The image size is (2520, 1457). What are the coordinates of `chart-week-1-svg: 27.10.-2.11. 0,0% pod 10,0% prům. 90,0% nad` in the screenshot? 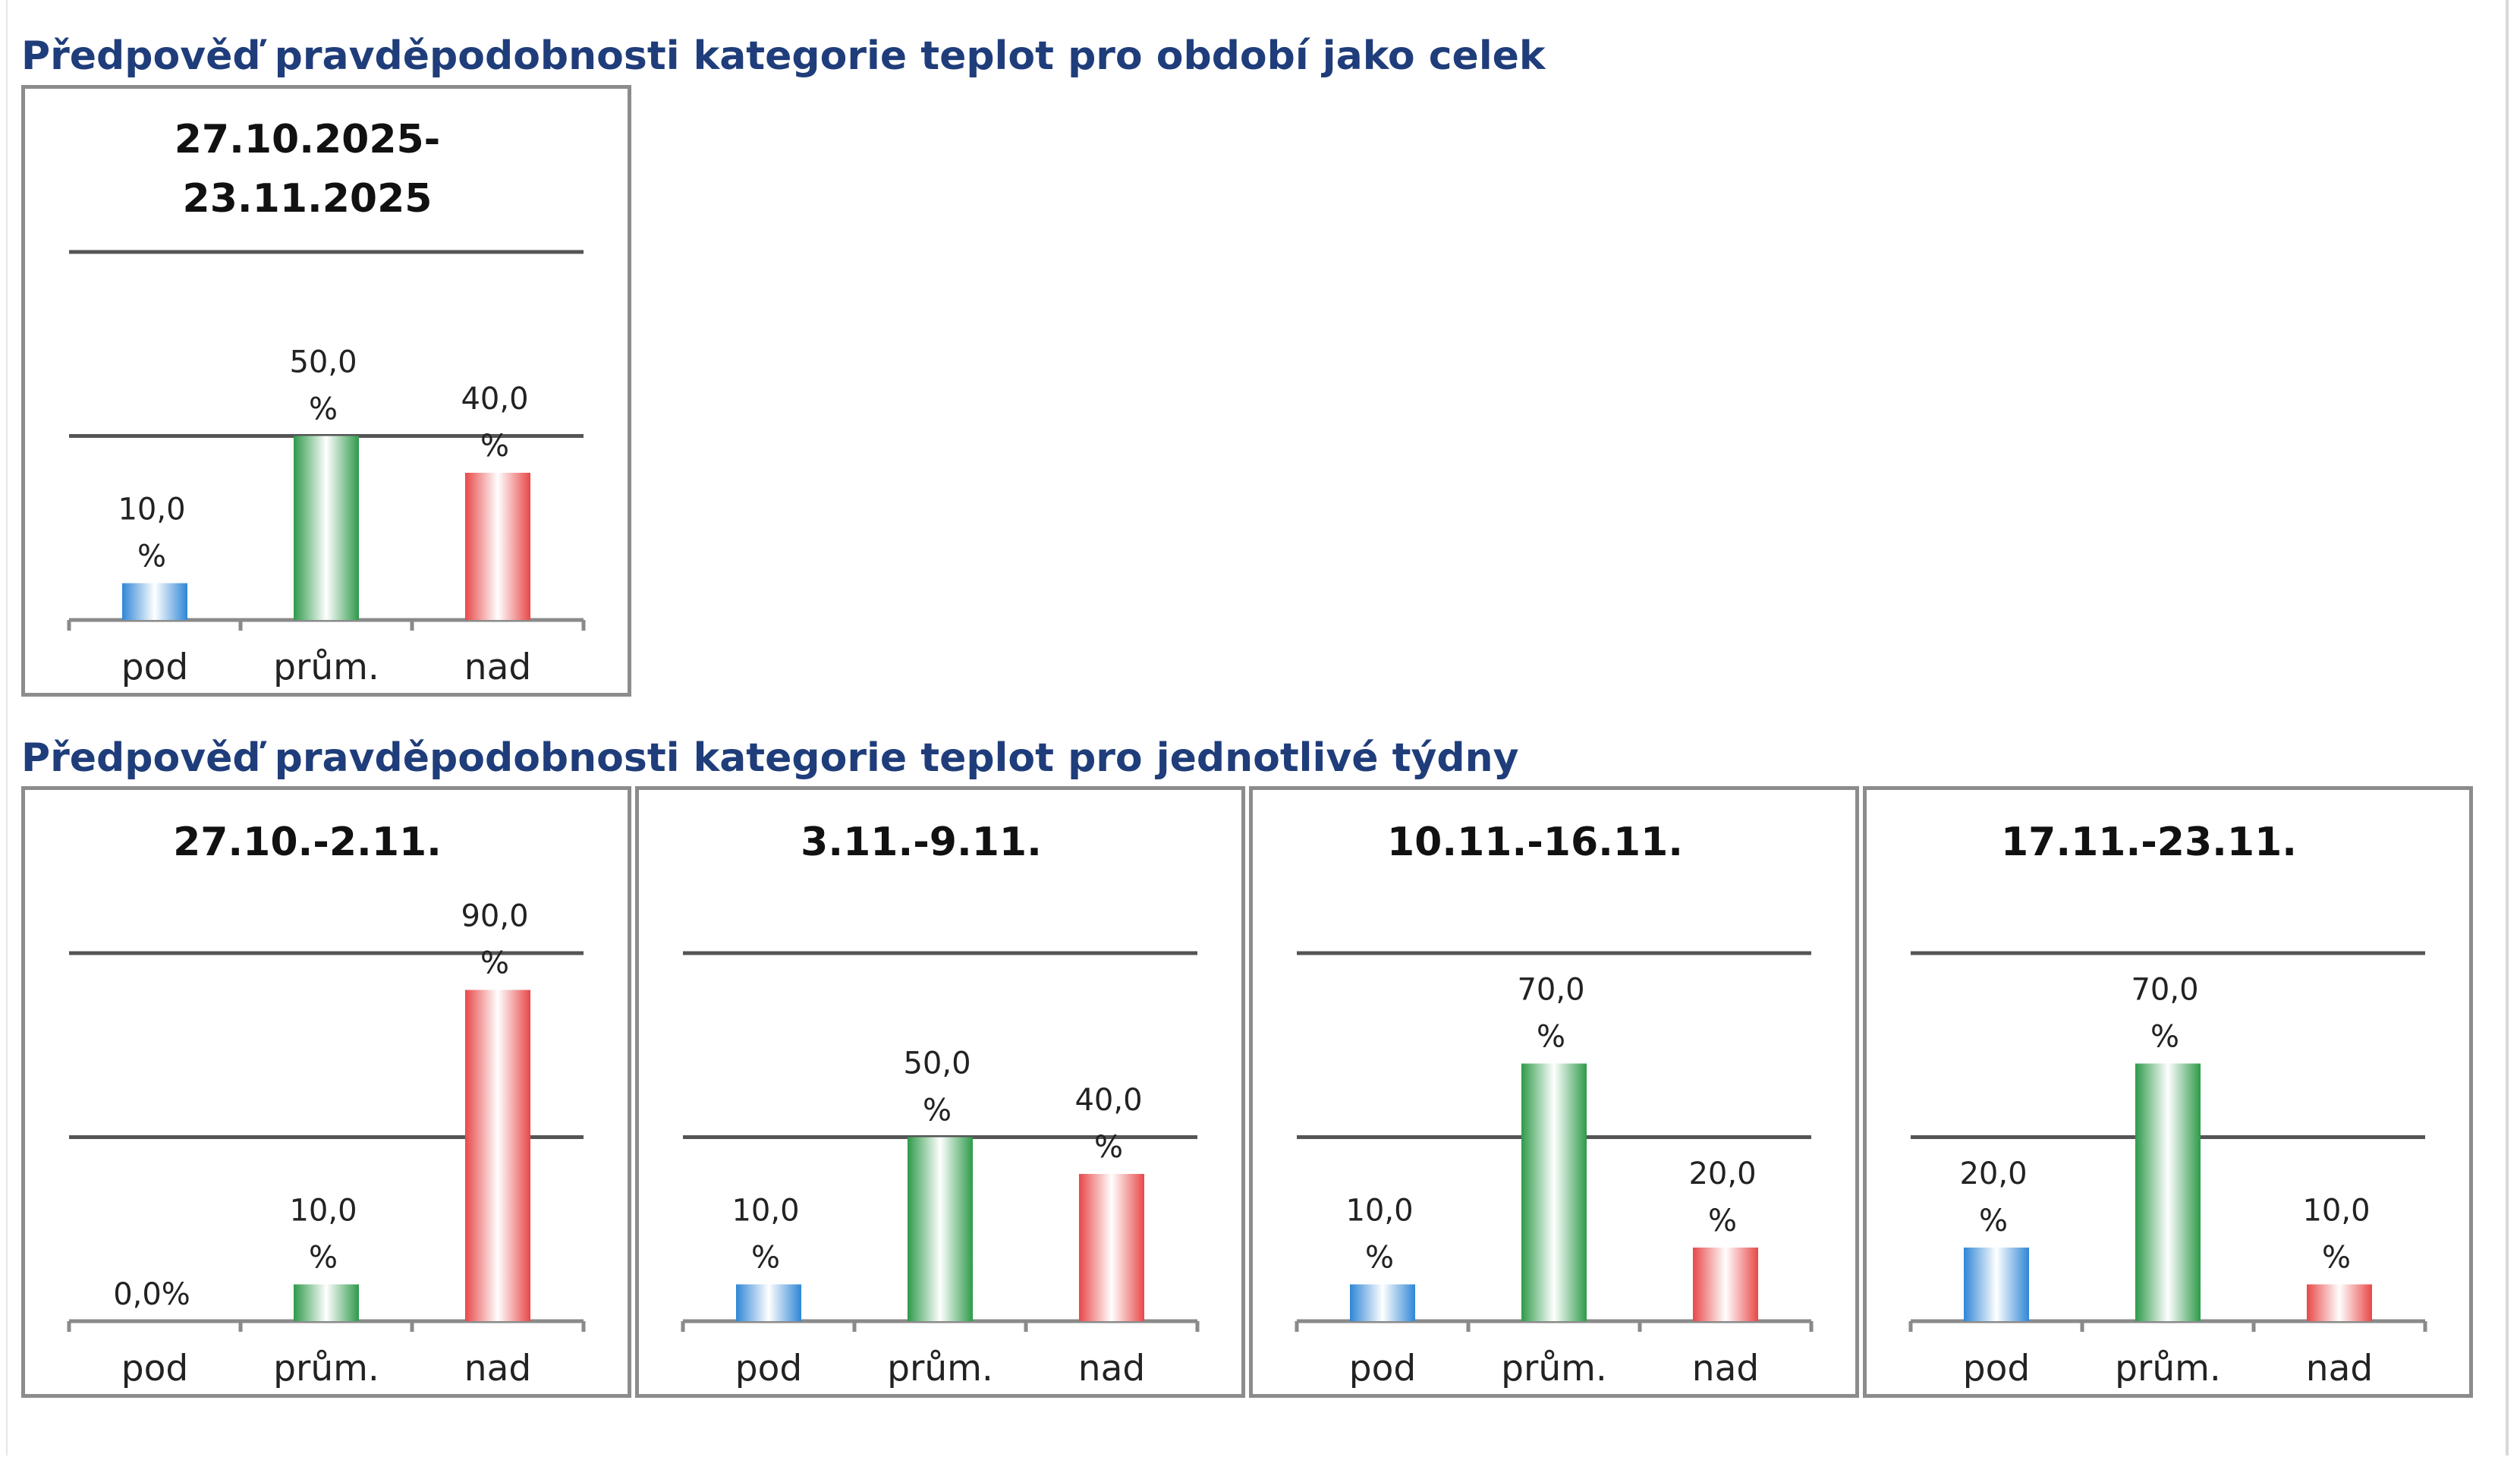 It's located at (326, 1104).